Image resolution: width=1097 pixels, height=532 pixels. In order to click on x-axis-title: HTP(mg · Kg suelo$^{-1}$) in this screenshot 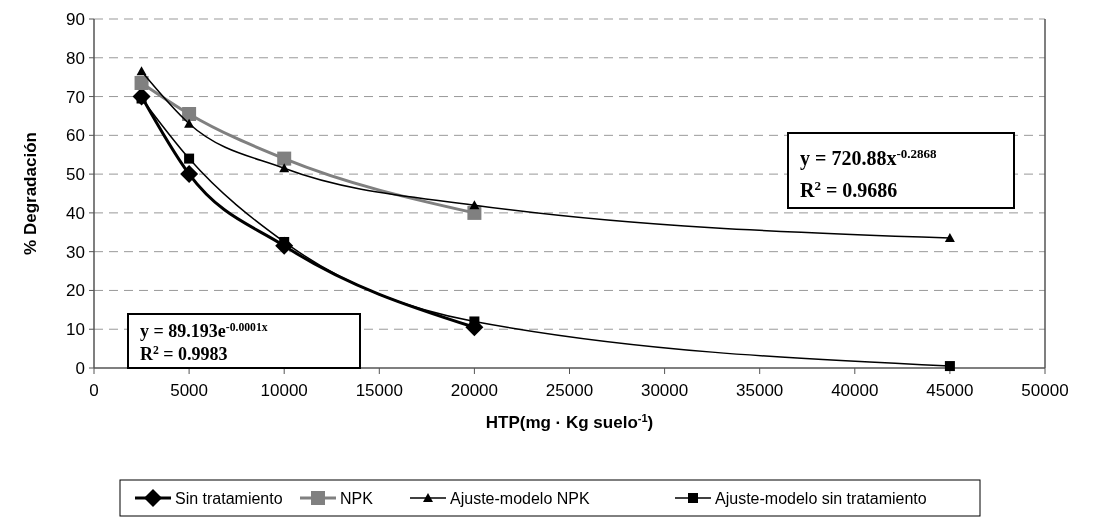, I will do `click(569, 422)`.